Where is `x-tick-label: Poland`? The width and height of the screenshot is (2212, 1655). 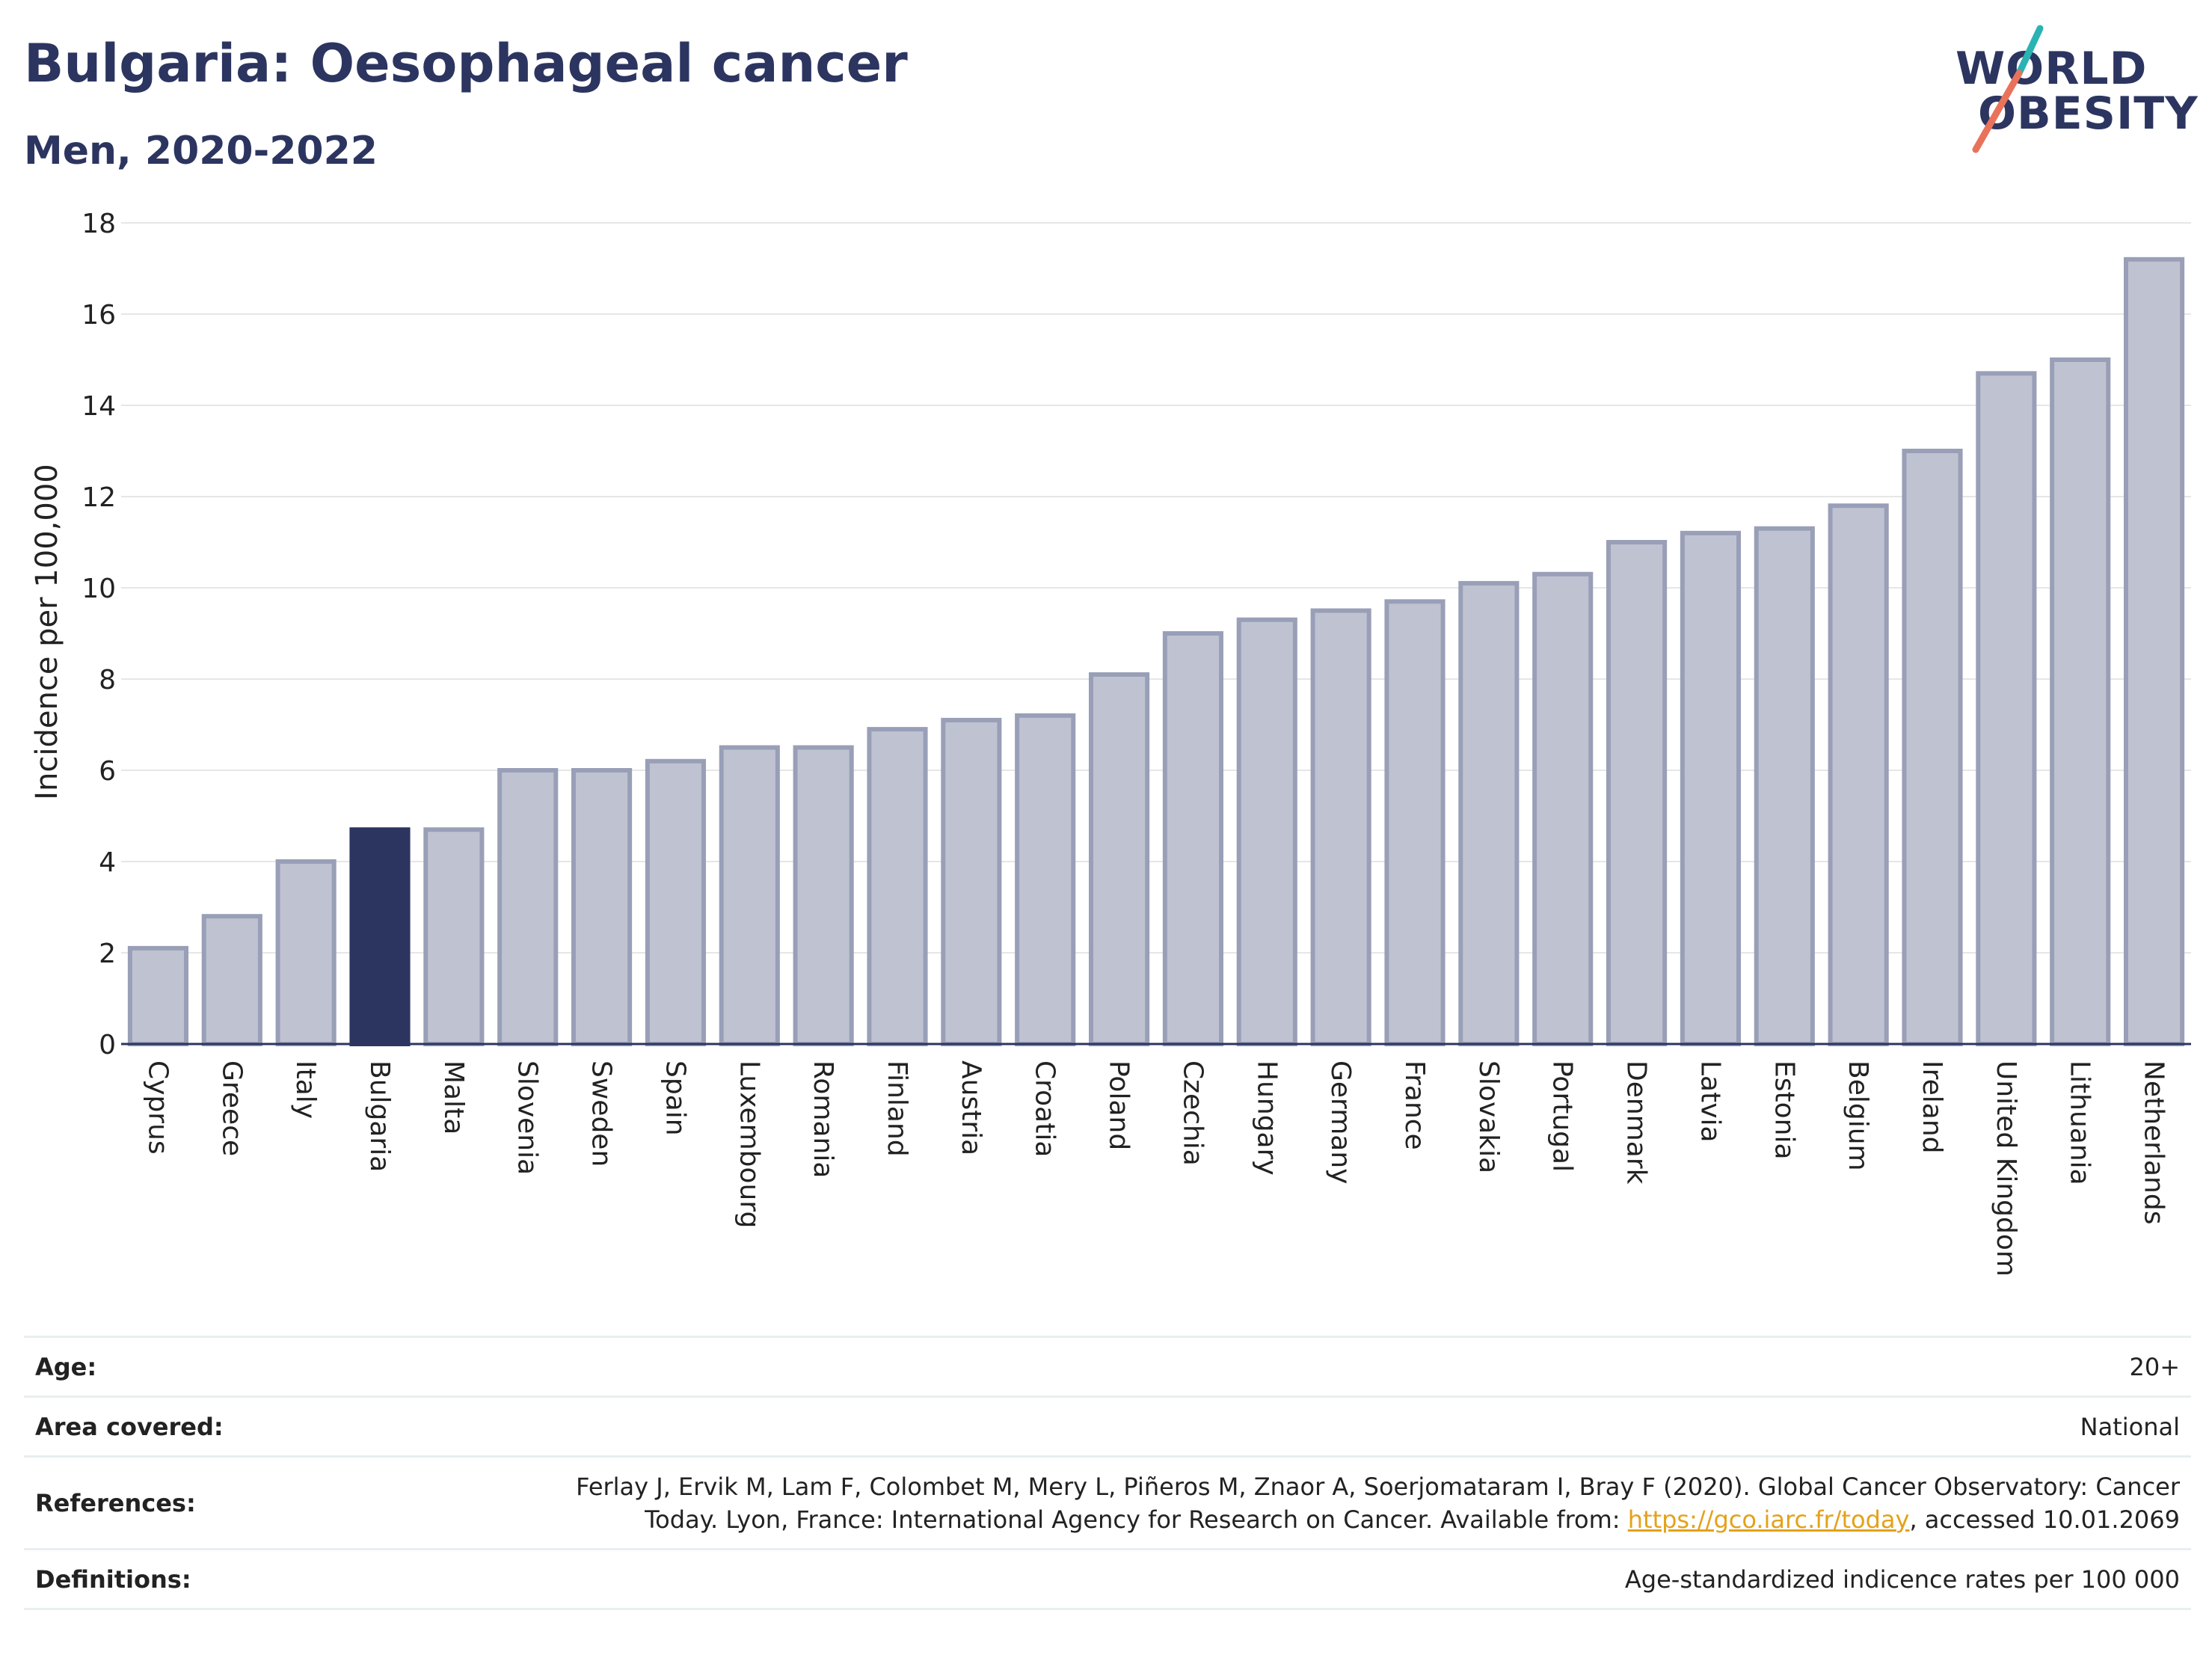
x-tick-label: Poland is located at coordinates (1119, 1105).